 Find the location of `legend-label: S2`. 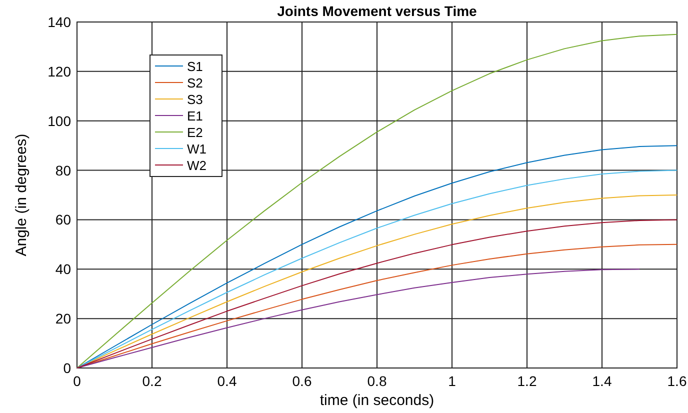

legend-label: S2 is located at coordinates (195, 83).